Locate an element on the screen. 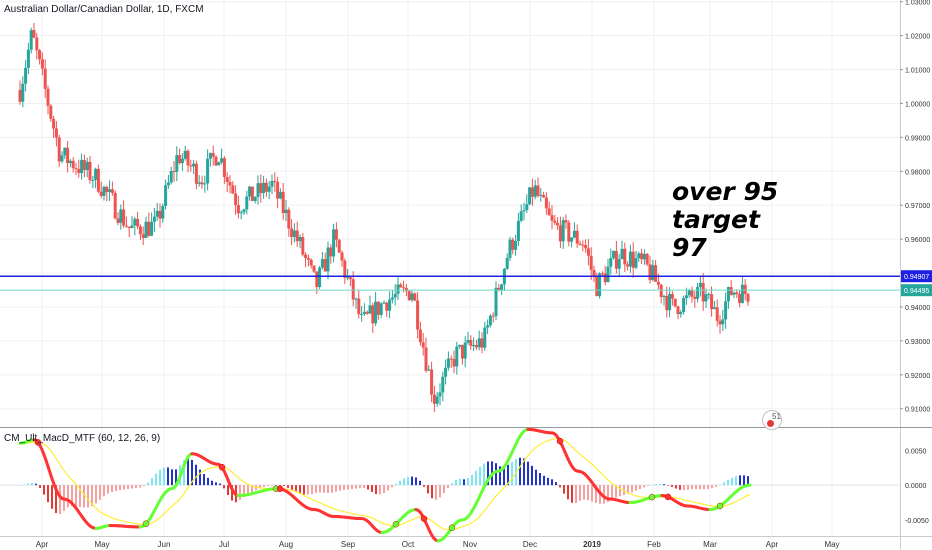 Image resolution: width=932 pixels, height=550 pixels. signal-line is located at coordinates (385, 484).